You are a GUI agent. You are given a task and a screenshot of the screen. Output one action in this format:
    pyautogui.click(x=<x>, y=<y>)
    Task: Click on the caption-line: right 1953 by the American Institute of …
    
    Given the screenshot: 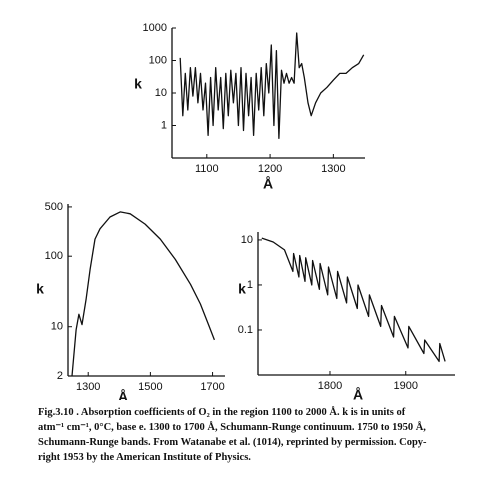 What is the action you would take?
    pyautogui.click(x=144, y=457)
    